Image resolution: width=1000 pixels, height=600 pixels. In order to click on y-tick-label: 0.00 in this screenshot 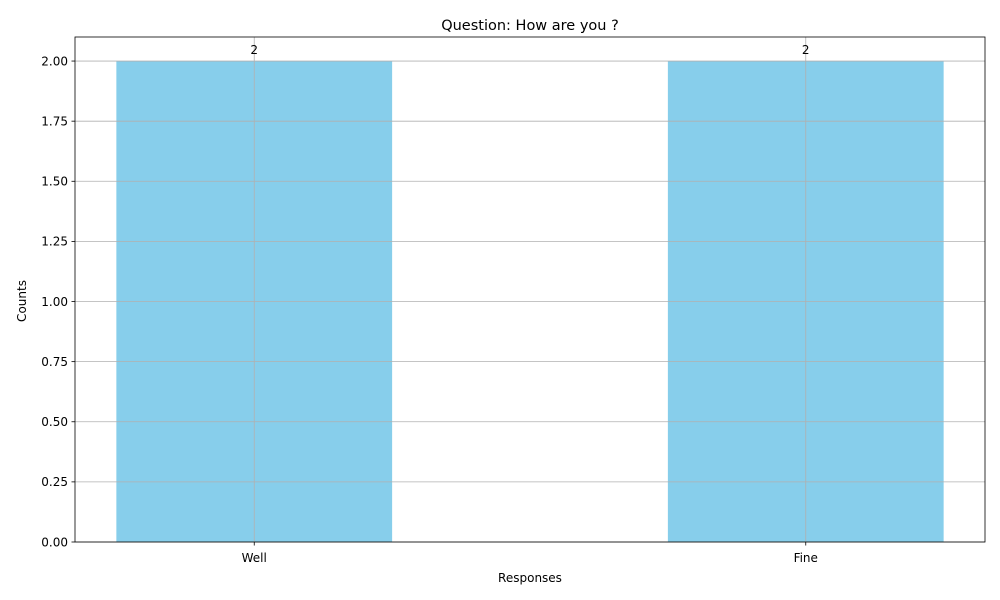, I will do `click(54, 542)`.